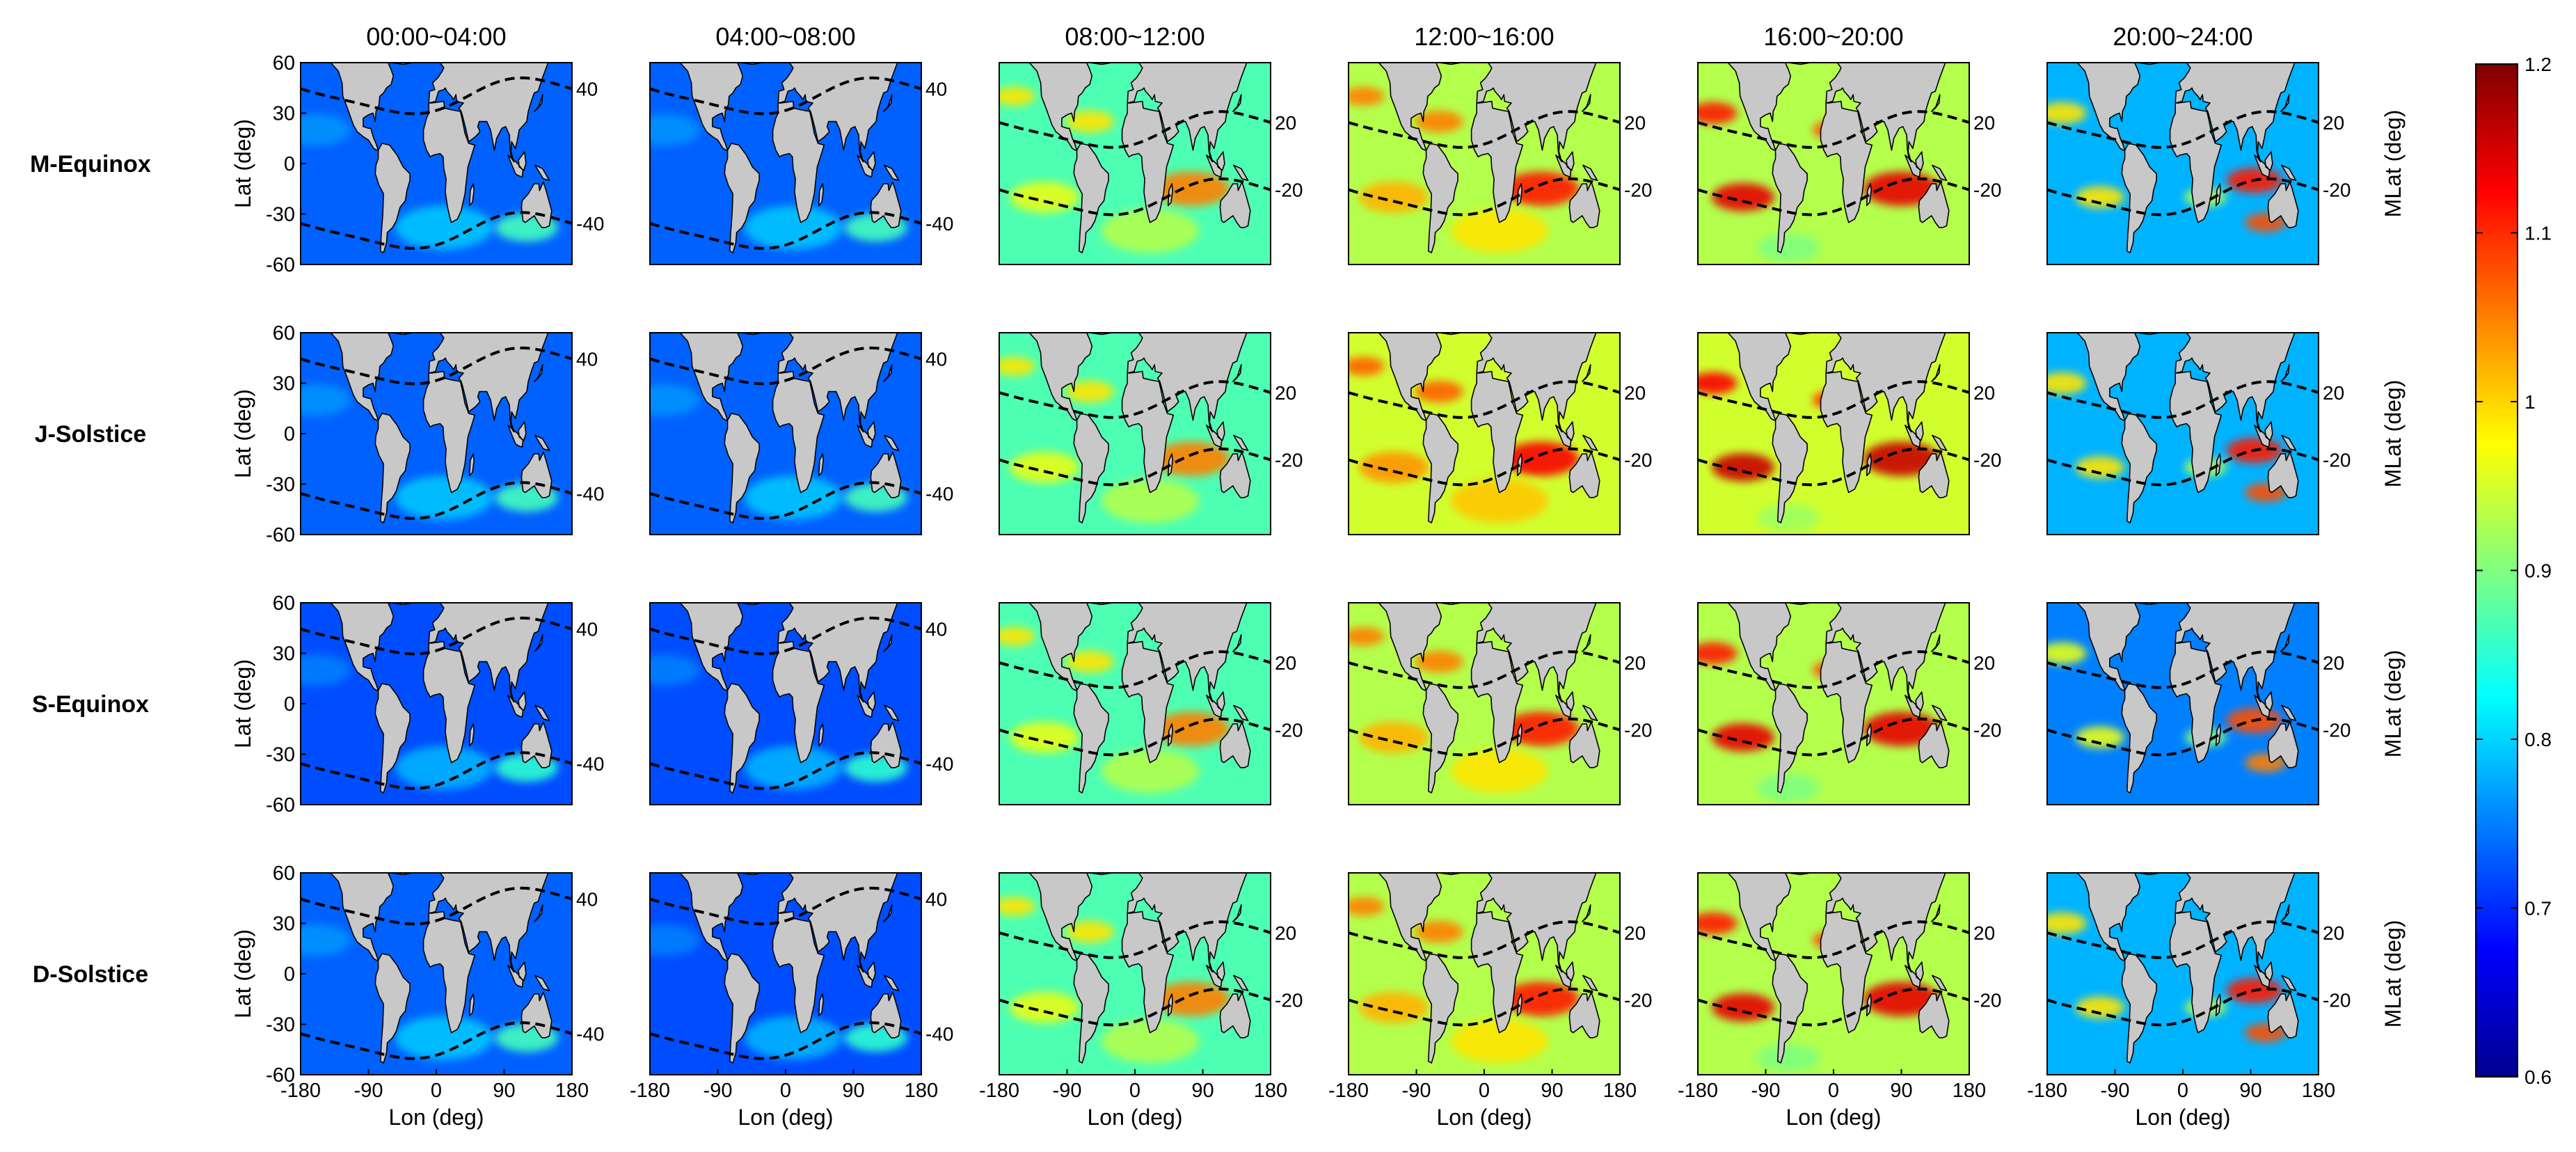 Image resolution: width=2576 pixels, height=1152 pixels. What do you see at coordinates (2216, 1001) in the screenshot?
I see `map-panel-r3-c5: 20 -20 -180 -90 0 90 180 Lon (deg) MLat (deg)` at bounding box center [2216, 1001].